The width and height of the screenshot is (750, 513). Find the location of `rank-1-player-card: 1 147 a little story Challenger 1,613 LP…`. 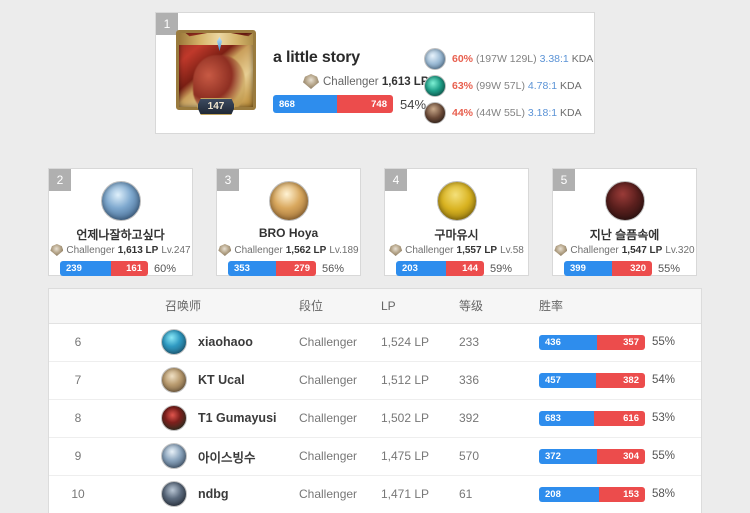

rank-1-player-card: 1 147 a little story Challenger 1,613 LP… is located at coordinates (375, 73).